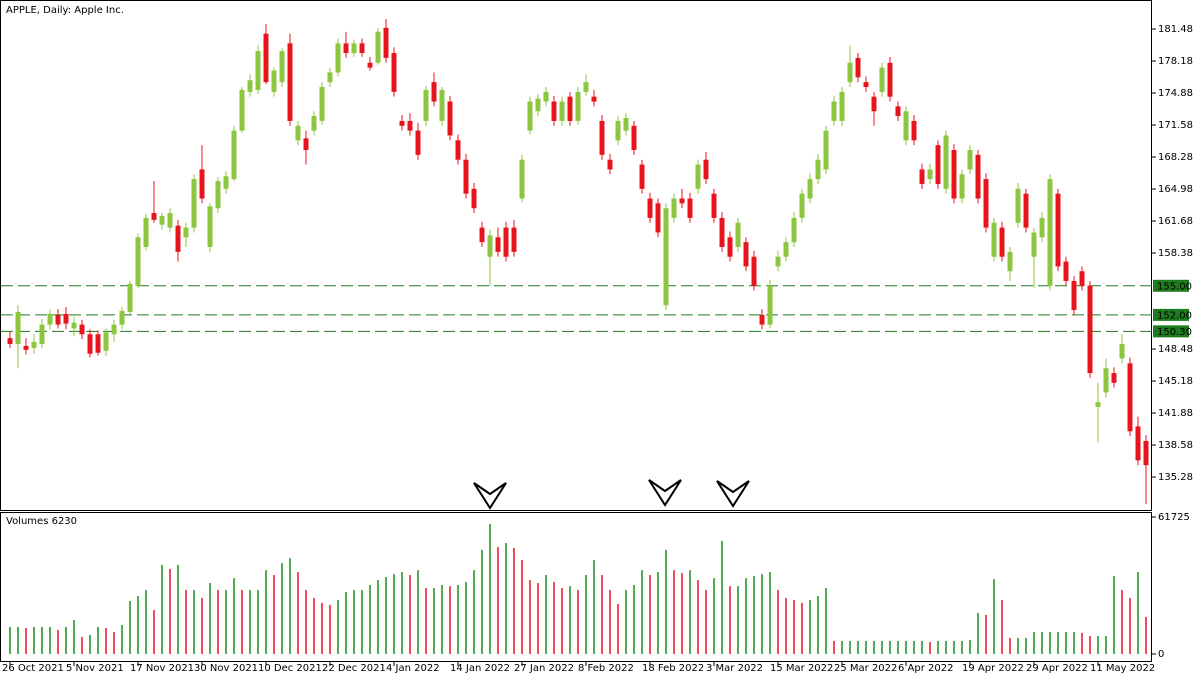  Describe the element at coordinates (41, 521) in the screenshot. I see `volume-label: Volumes 6230` at that location.